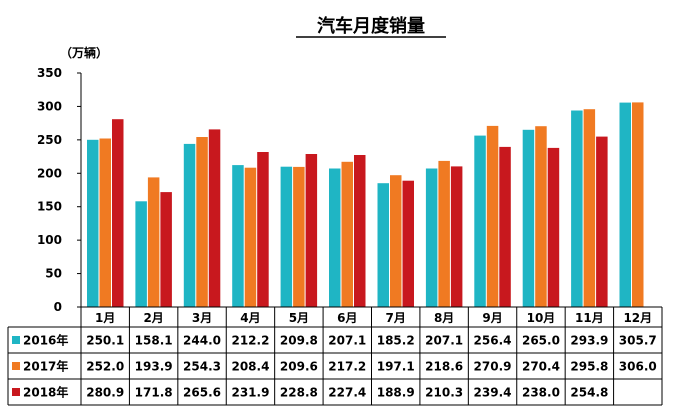  Describe the element at coordinates (371, 26) in the screenshot. I see `chart-title: 汽车月度销量` at that location.